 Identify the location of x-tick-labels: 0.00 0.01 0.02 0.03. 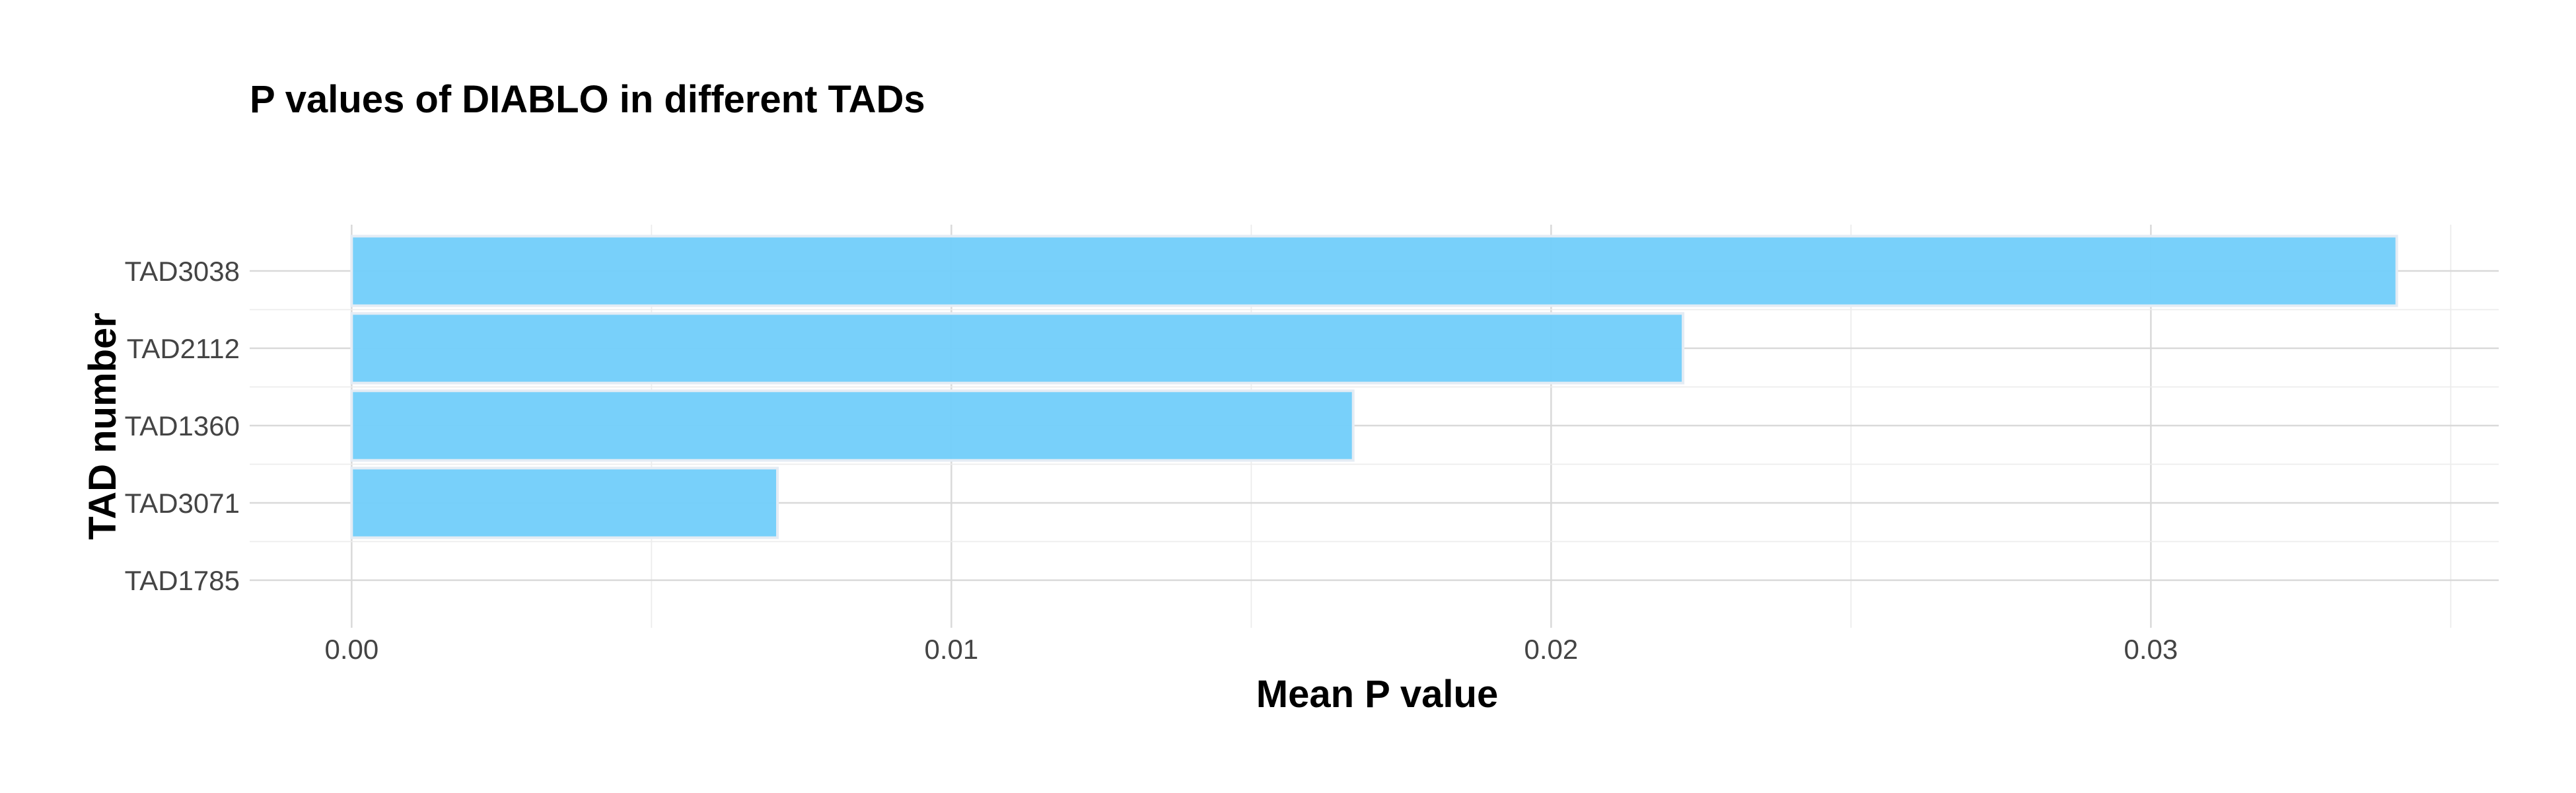
(1251, 650).